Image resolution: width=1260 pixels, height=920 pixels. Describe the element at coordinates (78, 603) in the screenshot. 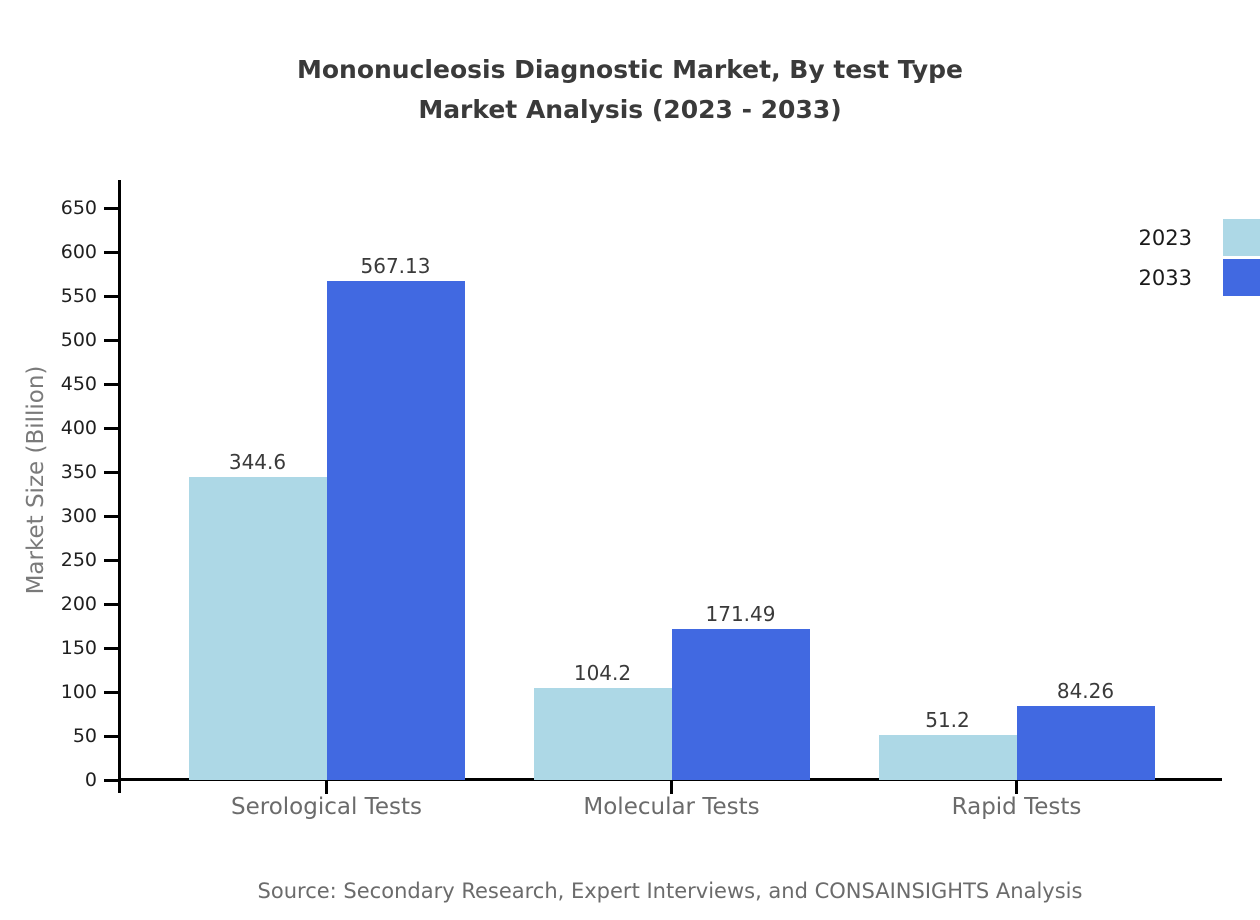

I see `y-tick-label: 200` at that location.